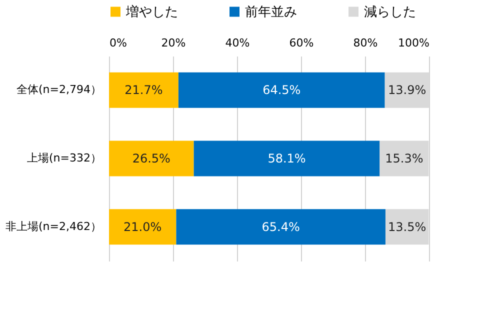 This screenshot has width=480, height=320. Describe the element at coordinates (59, 89) in the screenshot. I see `y-tick-label: 全体(n=2,794）` at that location.